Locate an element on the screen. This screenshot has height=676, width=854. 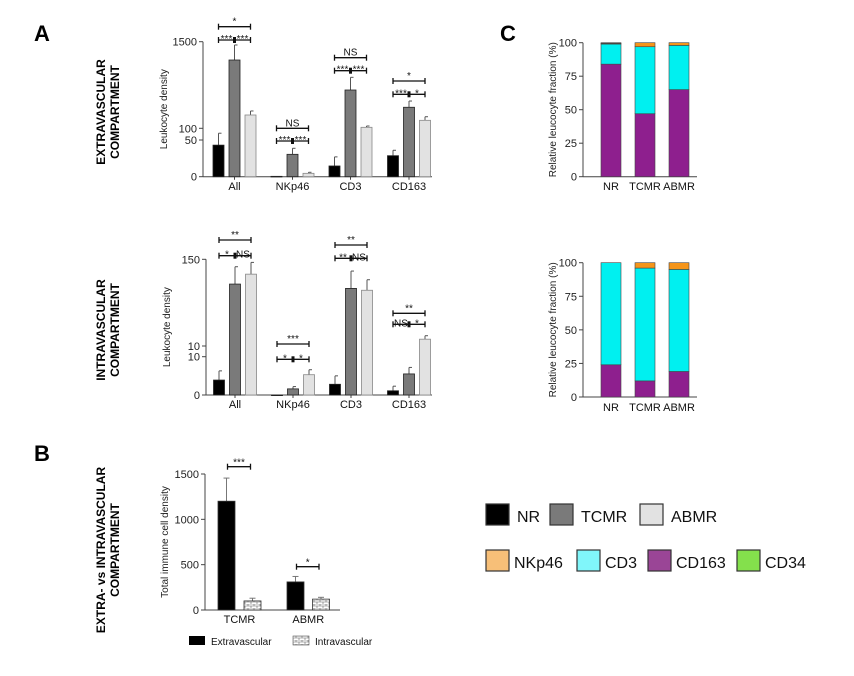
bar-tcmr-cd3 is located at coordinates (351, 342).